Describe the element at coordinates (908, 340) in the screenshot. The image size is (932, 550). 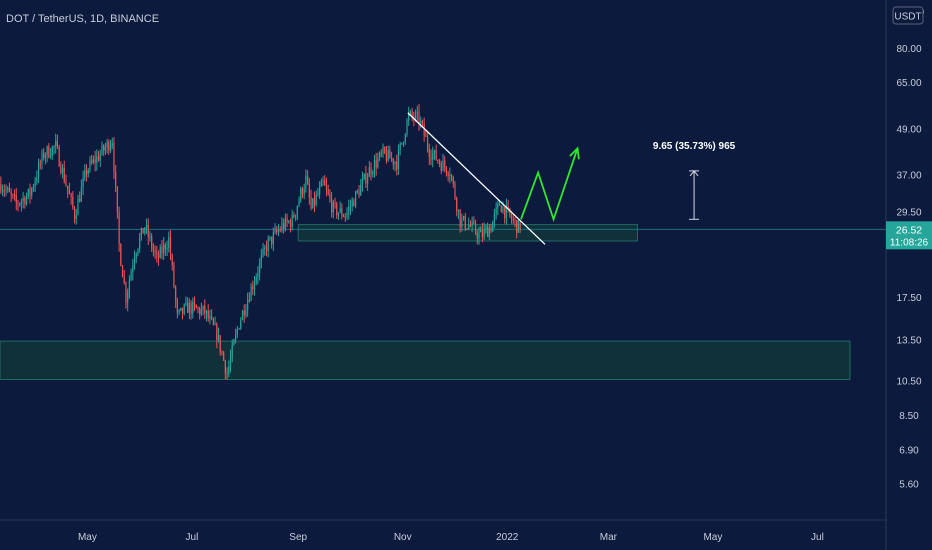
I see `price-tick-label: 13.50` at that location.